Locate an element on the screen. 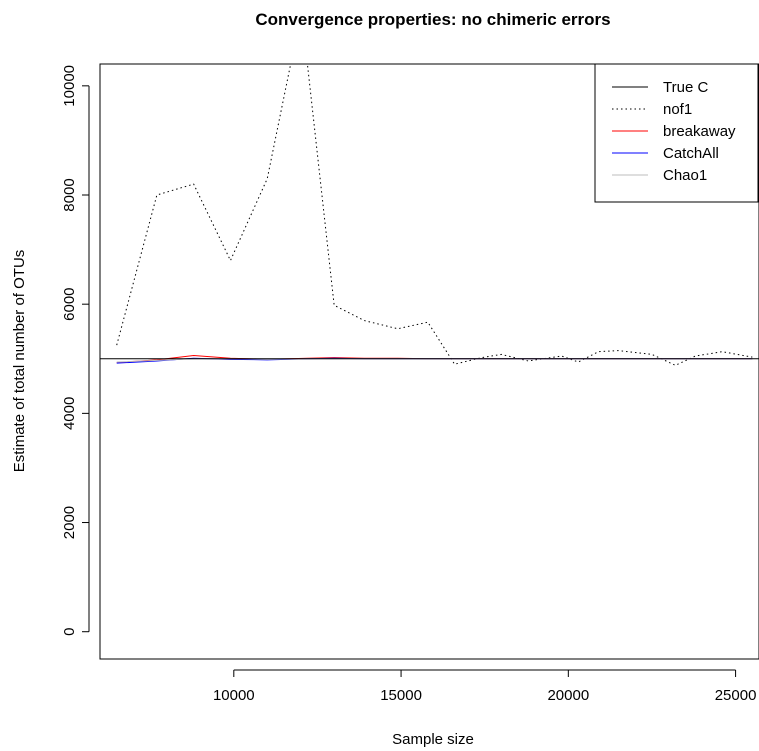 The width and height of the screenshot is (759, 751). legend-label: nof1 is located at coordinates (677, 109).